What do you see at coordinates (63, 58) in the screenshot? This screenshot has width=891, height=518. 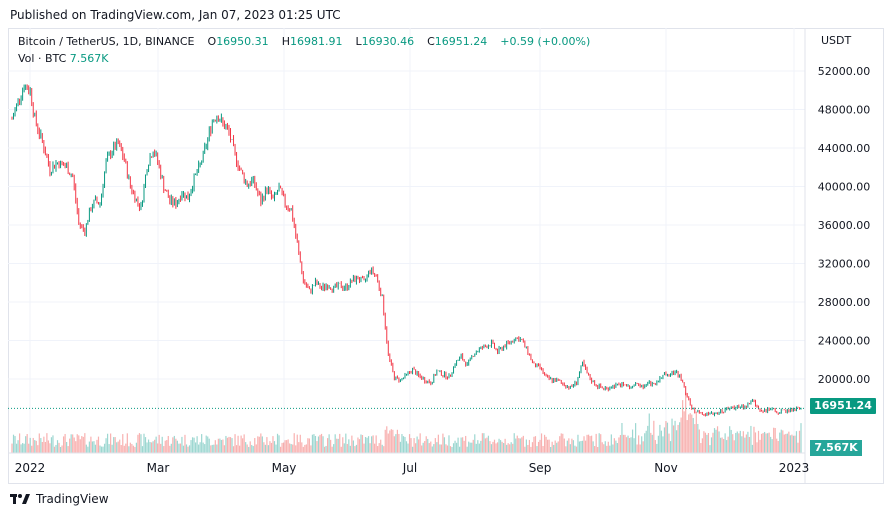 I see `volume-legend: Vol · BTC 7.567K` at bounding box center [63, 58].